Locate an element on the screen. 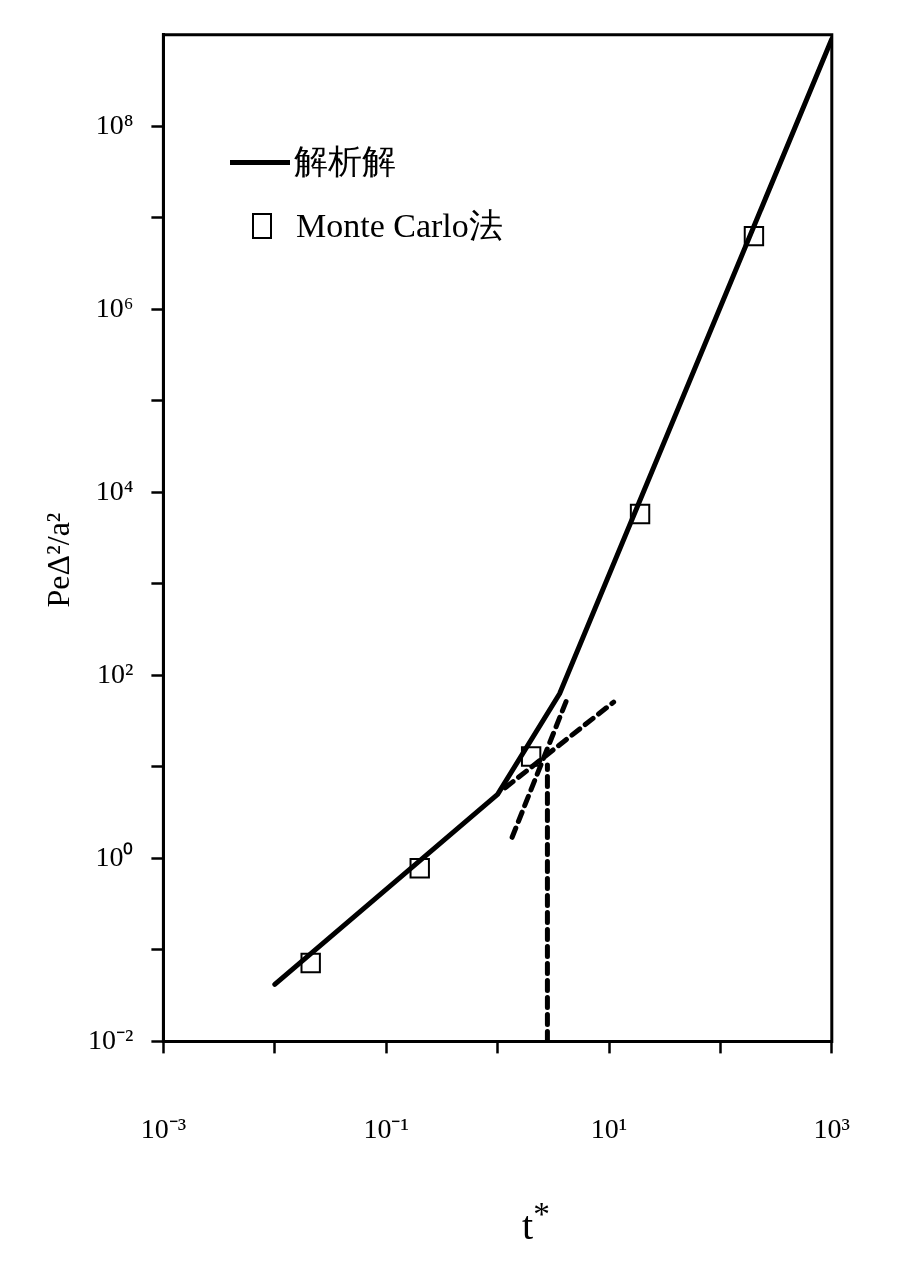  x-tick-label: 10⁻¹ is located at coordinates (386, 1128).